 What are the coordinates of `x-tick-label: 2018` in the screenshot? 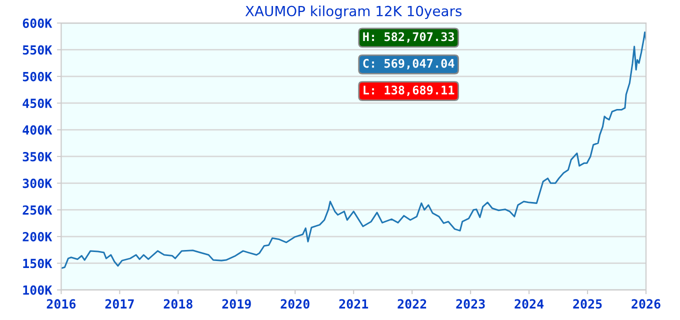 It's located at (178, 304).